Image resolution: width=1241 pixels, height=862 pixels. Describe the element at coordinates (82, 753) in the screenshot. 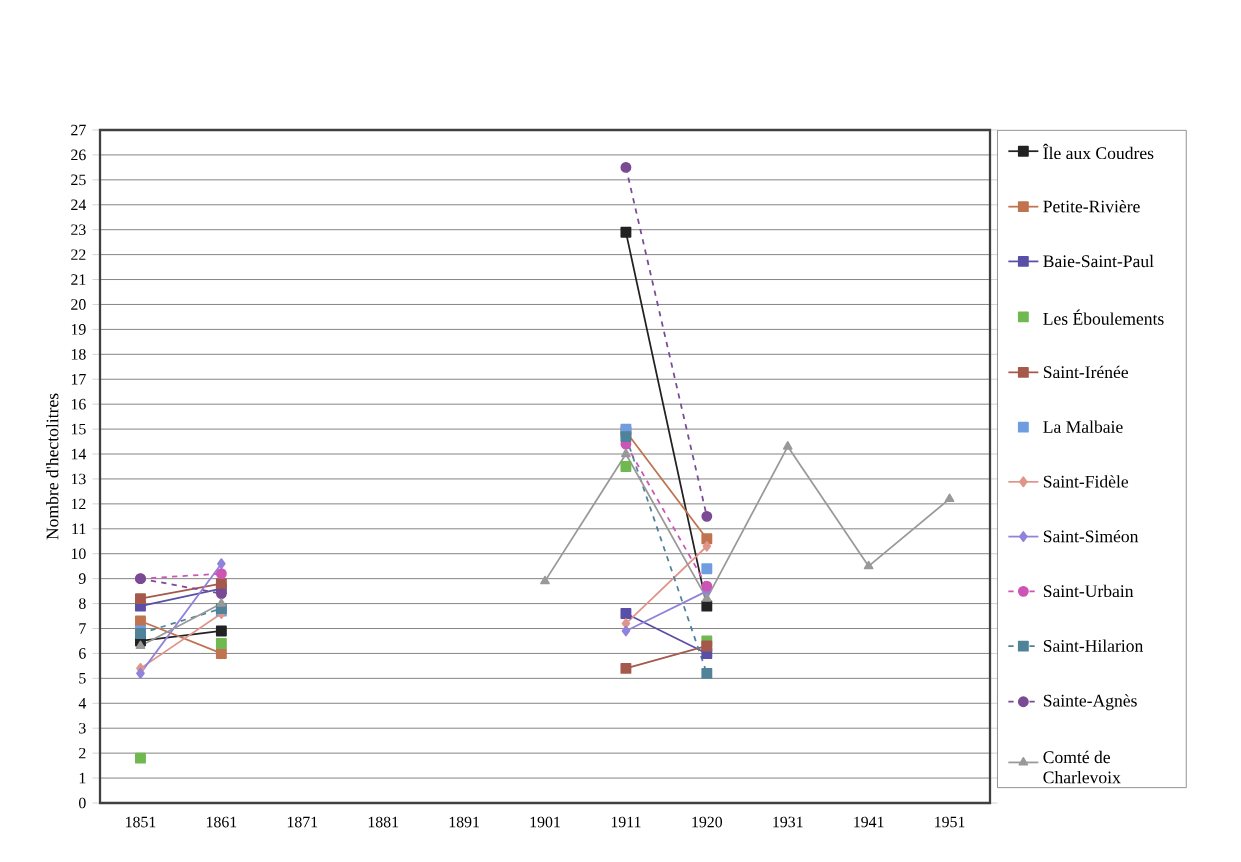

I see `y-tick-label: 2` at that location.